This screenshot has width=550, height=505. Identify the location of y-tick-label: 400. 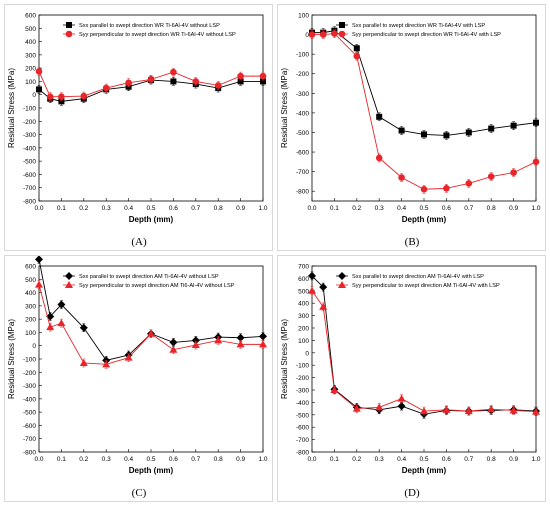
(303, 304).